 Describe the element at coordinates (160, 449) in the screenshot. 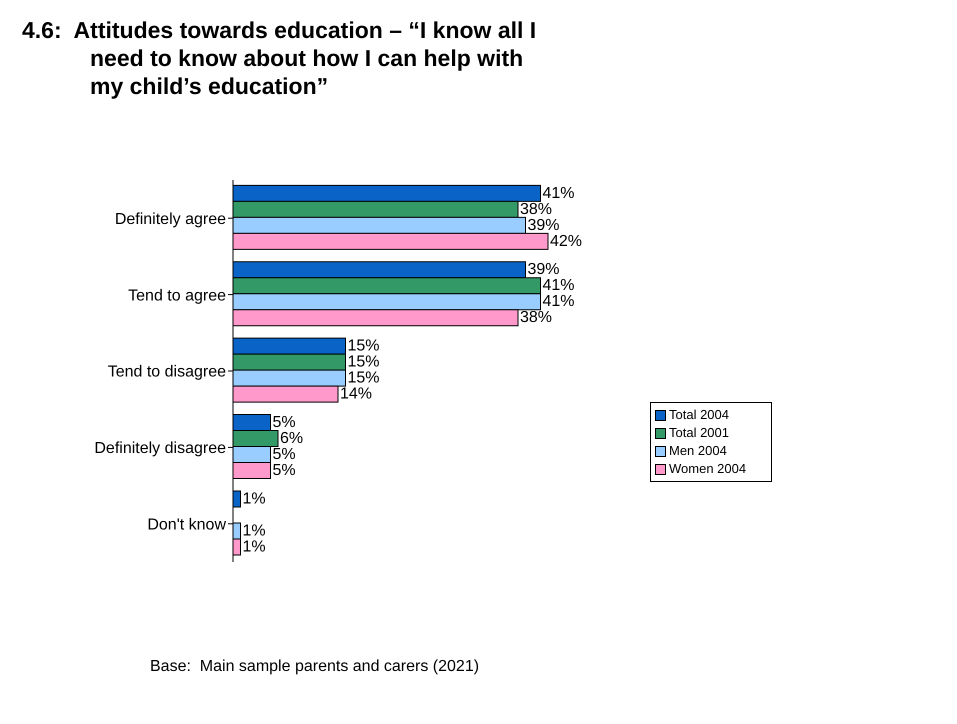

I see `y-tick-label: Definitely disagree` at that location.